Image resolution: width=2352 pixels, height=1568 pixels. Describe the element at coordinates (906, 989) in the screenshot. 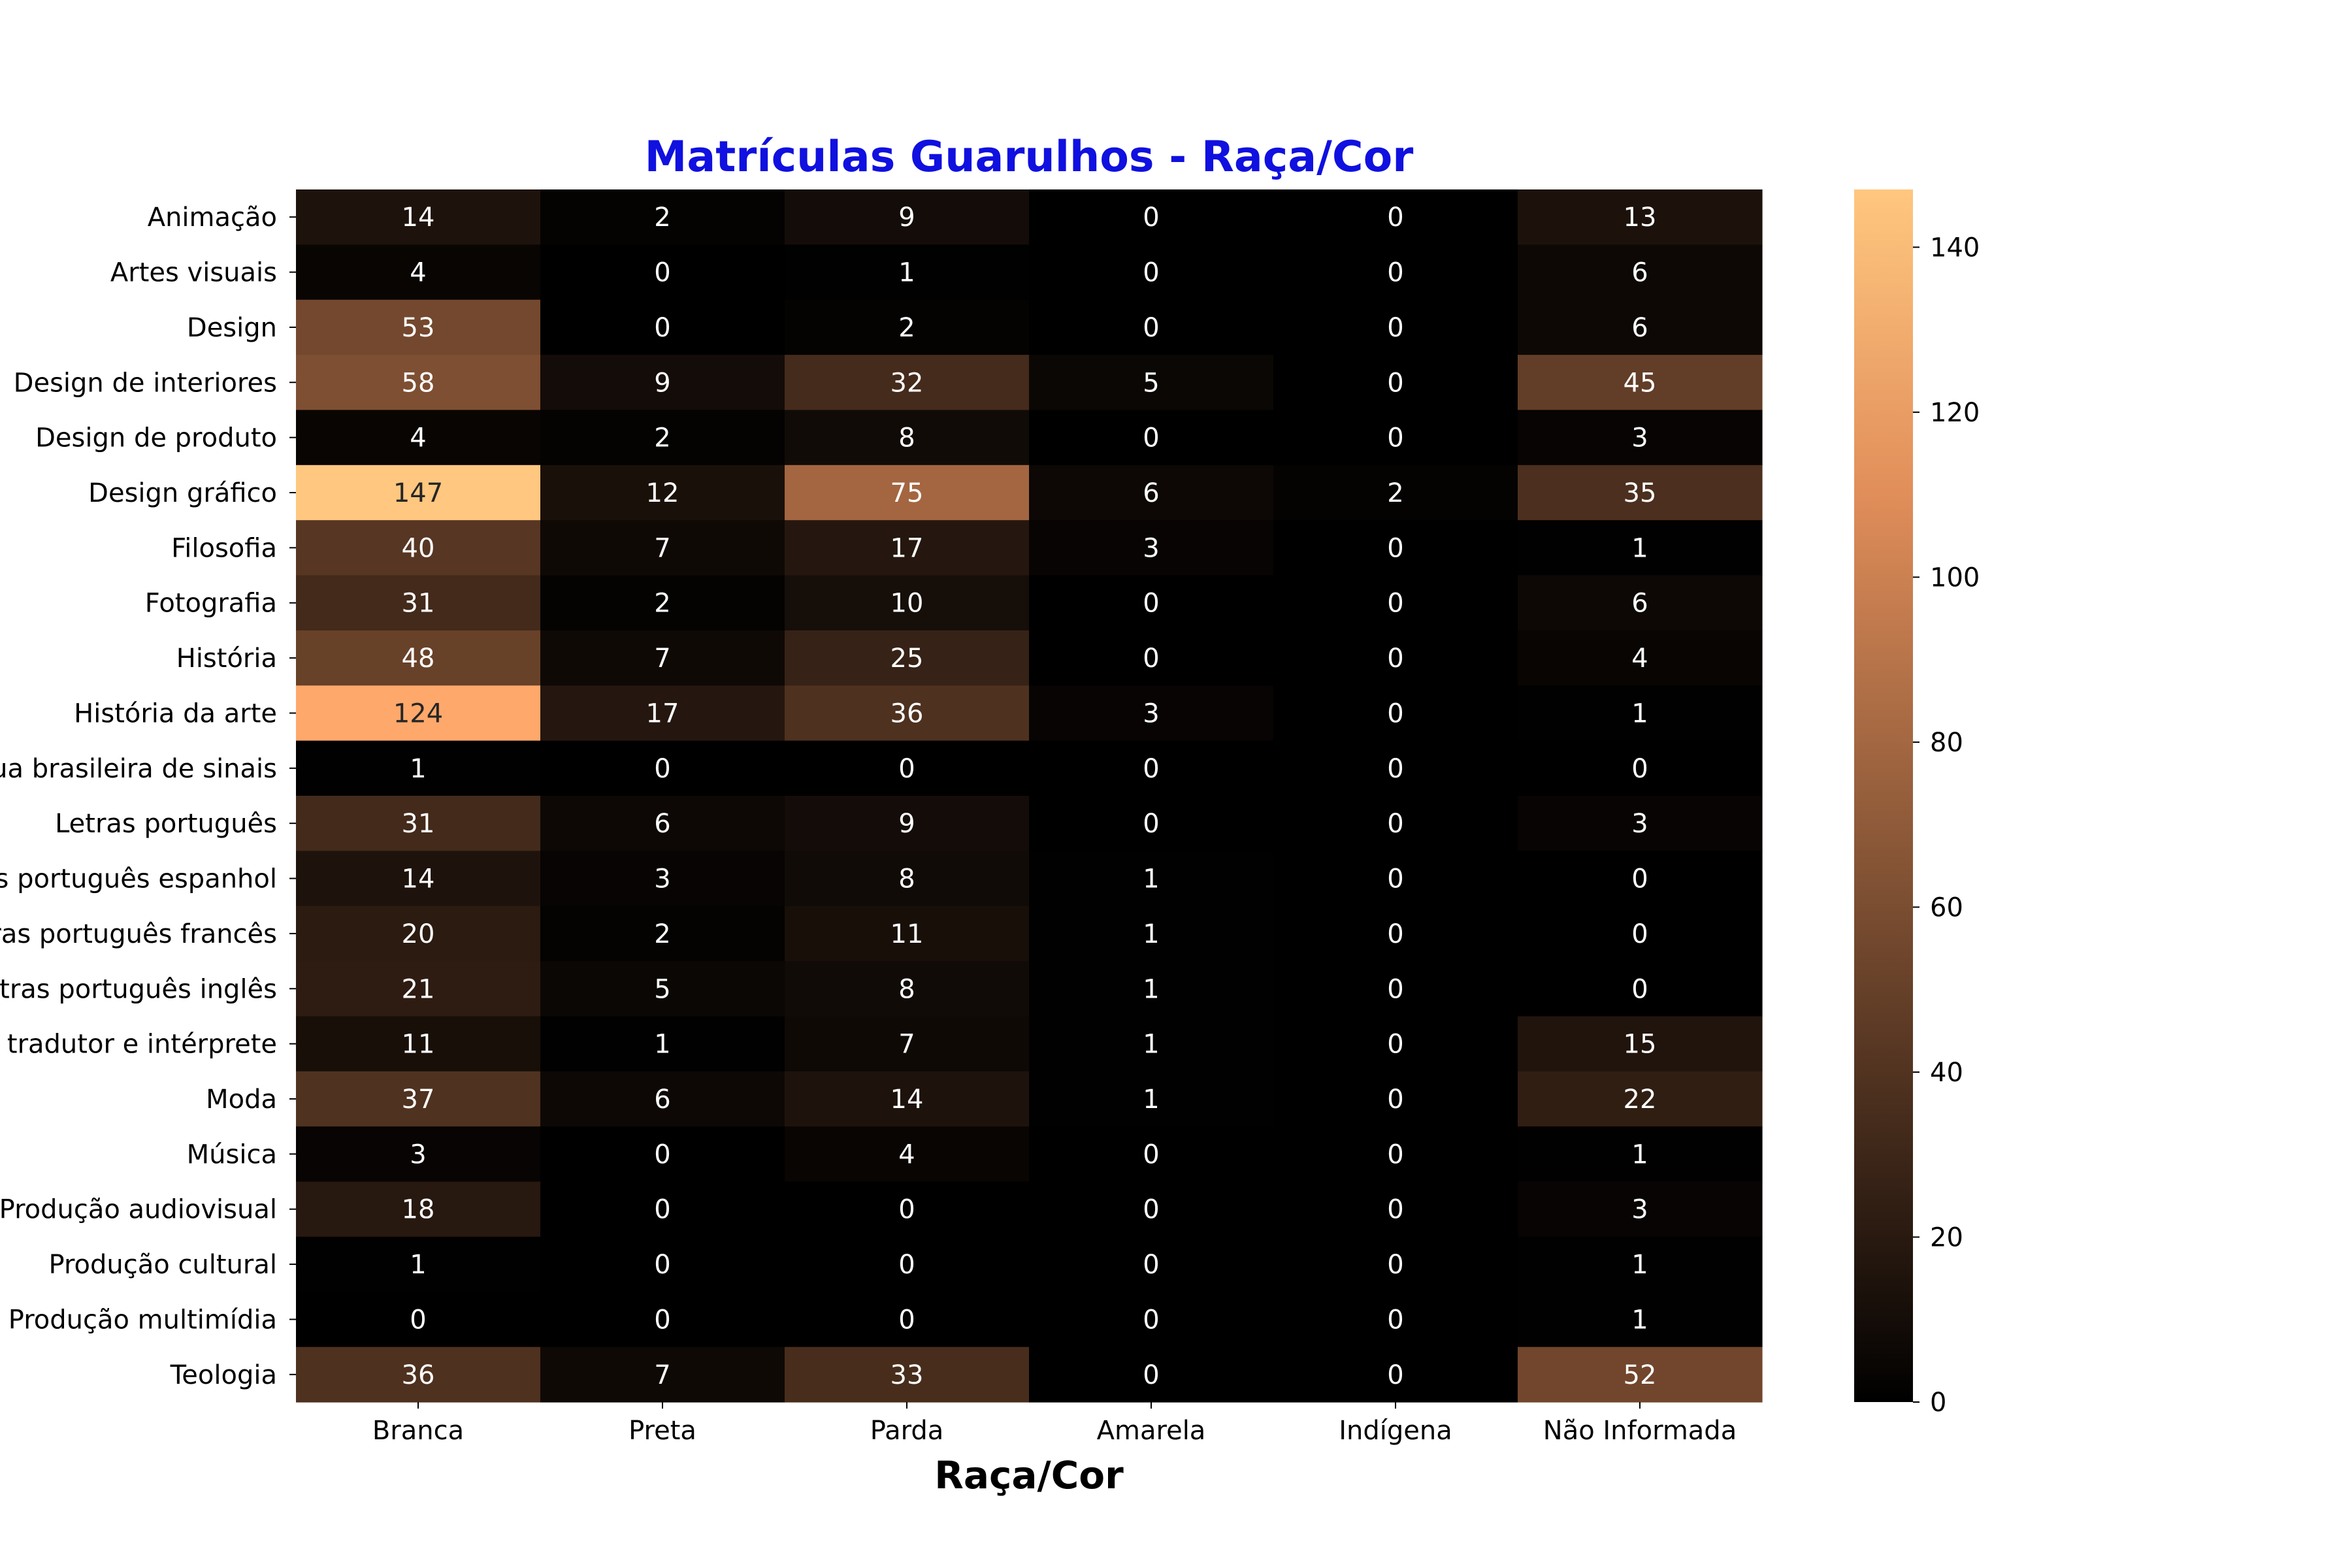

I see `cell-value-label: 8` at that location.